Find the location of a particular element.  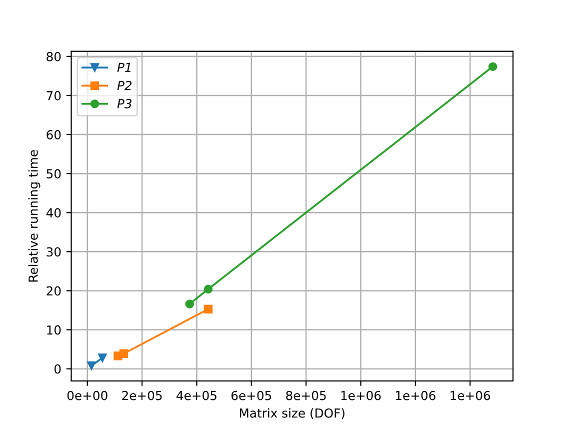

y-tick-label: 10 is located at coordinates (54, 330).